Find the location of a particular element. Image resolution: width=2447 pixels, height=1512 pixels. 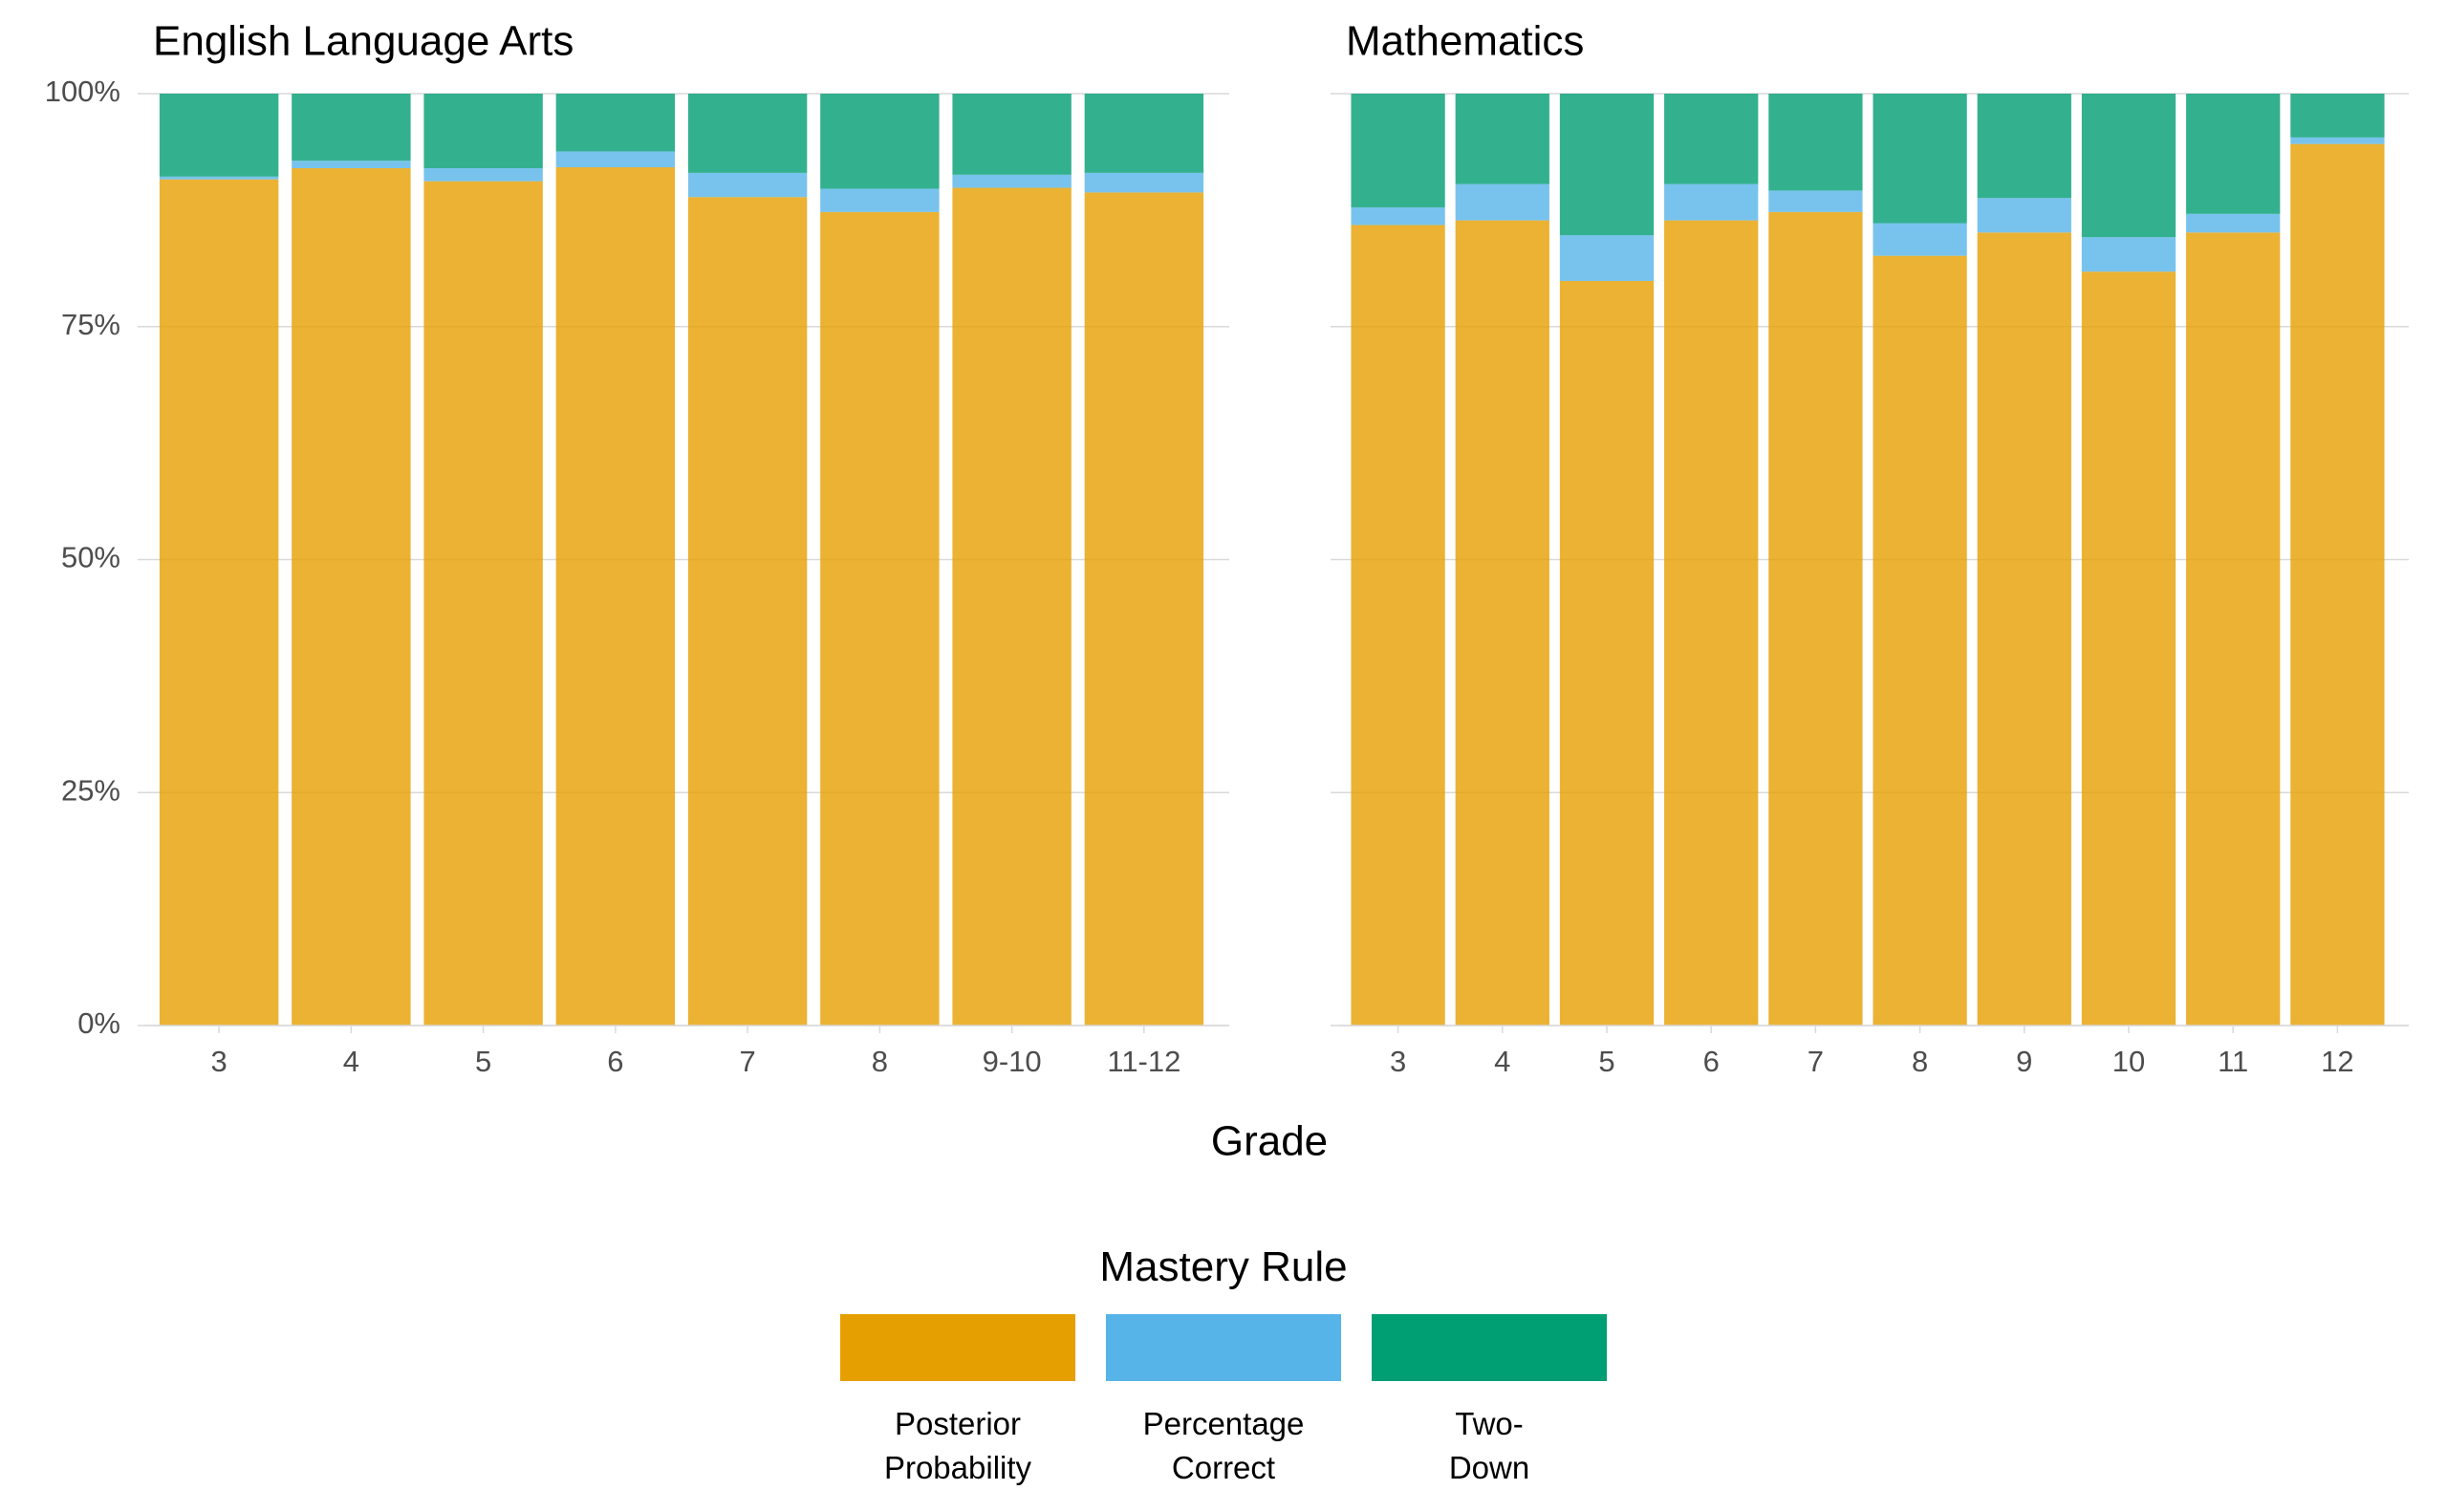

x-tick-label: 10 is located at coordinates (2128, 1061).